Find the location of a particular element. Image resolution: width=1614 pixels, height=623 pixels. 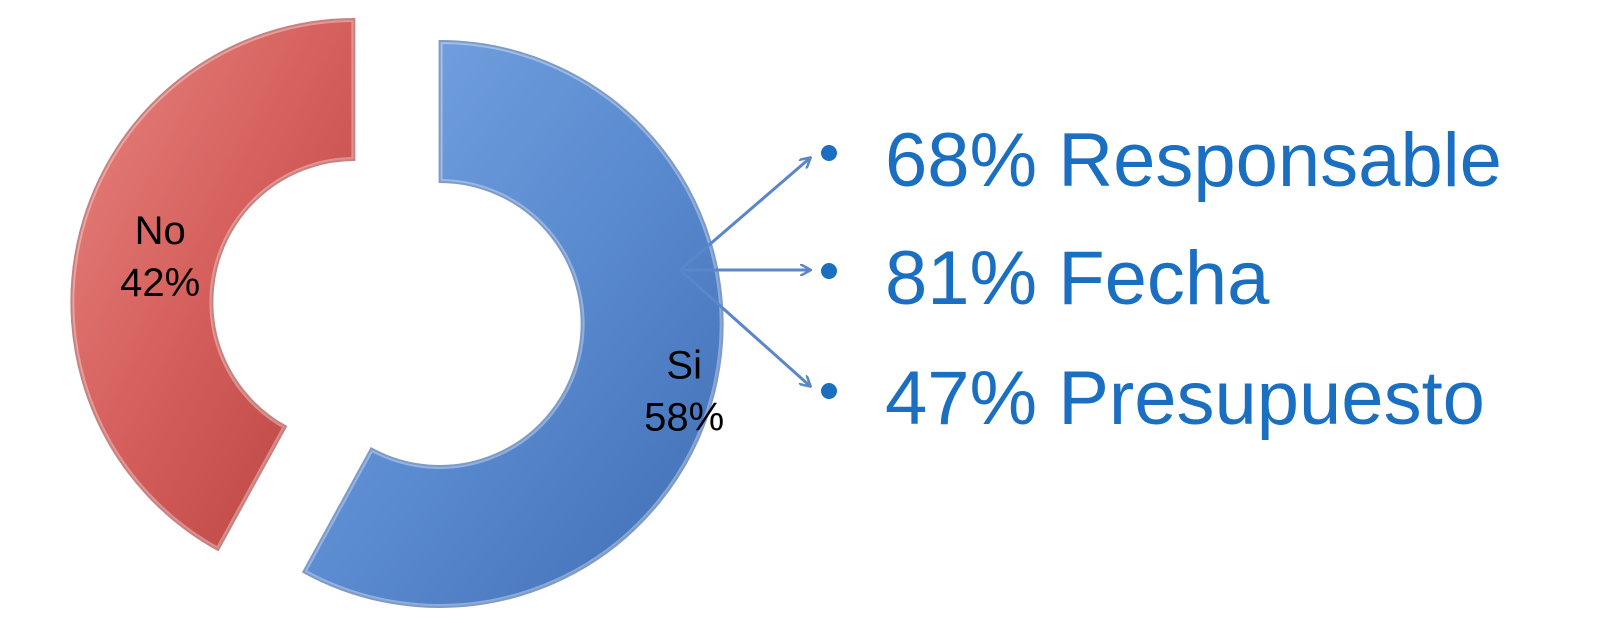

breakdown-arrows is located at coordinates (744, 272).